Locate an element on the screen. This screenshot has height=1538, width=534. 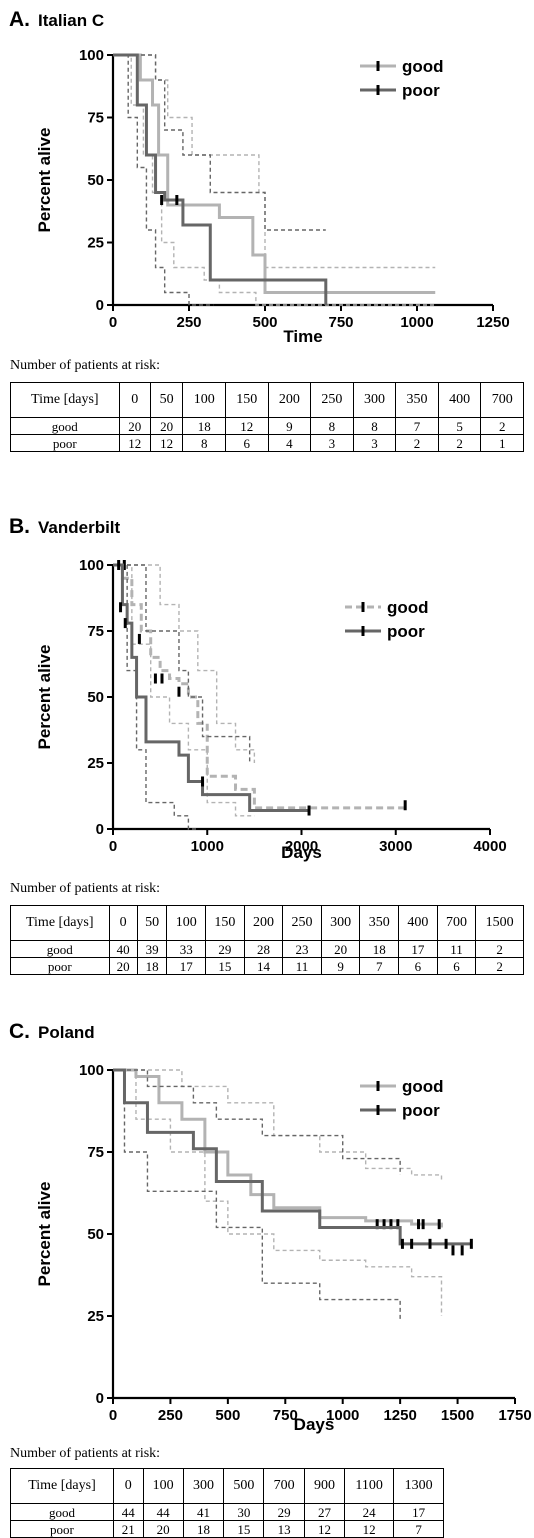
risk-table-cell: 11 is located at coordinates (302, 966).